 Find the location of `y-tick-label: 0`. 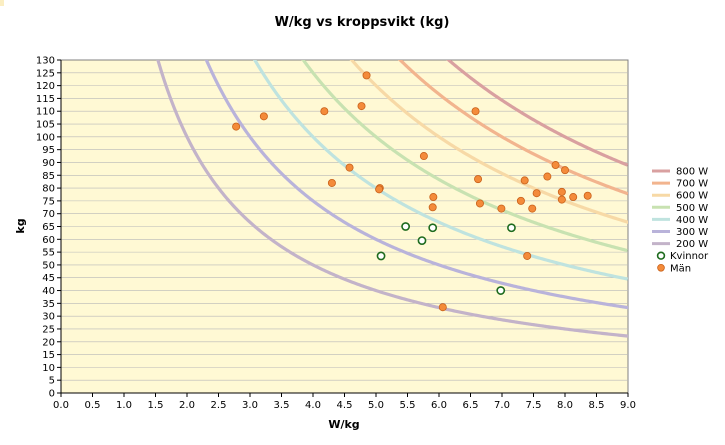

y-tick-label: 0 is located at coordinates (52, 394).